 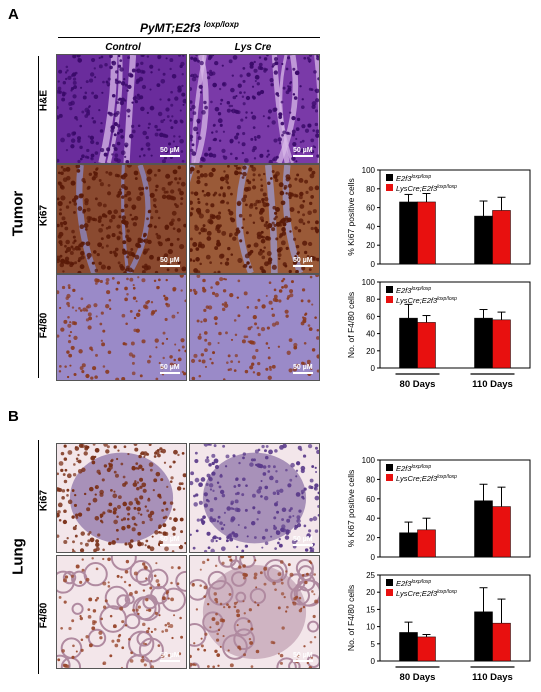 I want to click on image-tumor-he-control, so click(x=121, y=109).